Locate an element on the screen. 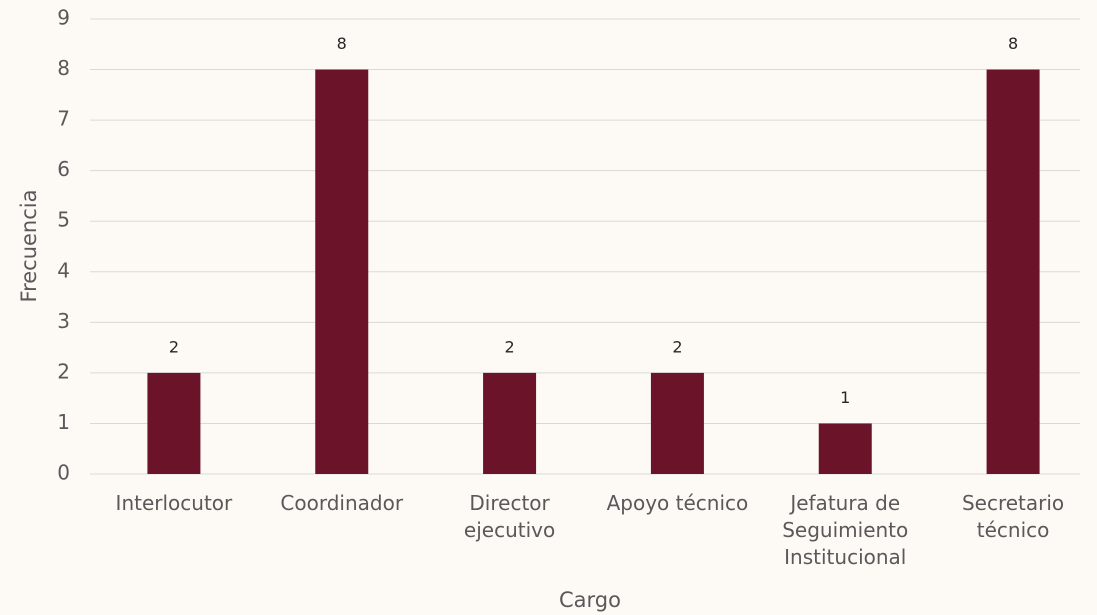 This screenshot has height=615, width=1097. x-tick-label: Apoyo técnico is located at coordinates (677, 503).